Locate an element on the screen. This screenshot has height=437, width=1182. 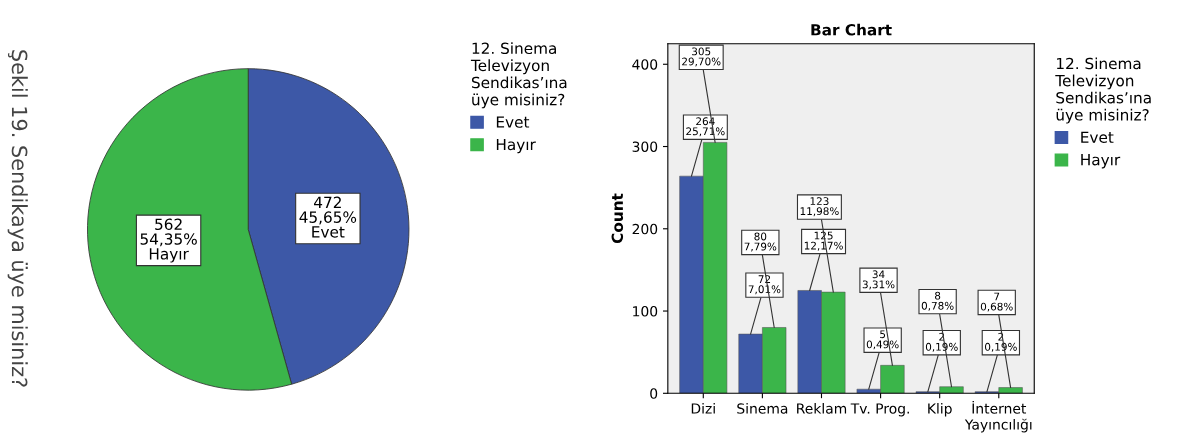
data-label: 305 29,70% is located at coordinates (701, 57).